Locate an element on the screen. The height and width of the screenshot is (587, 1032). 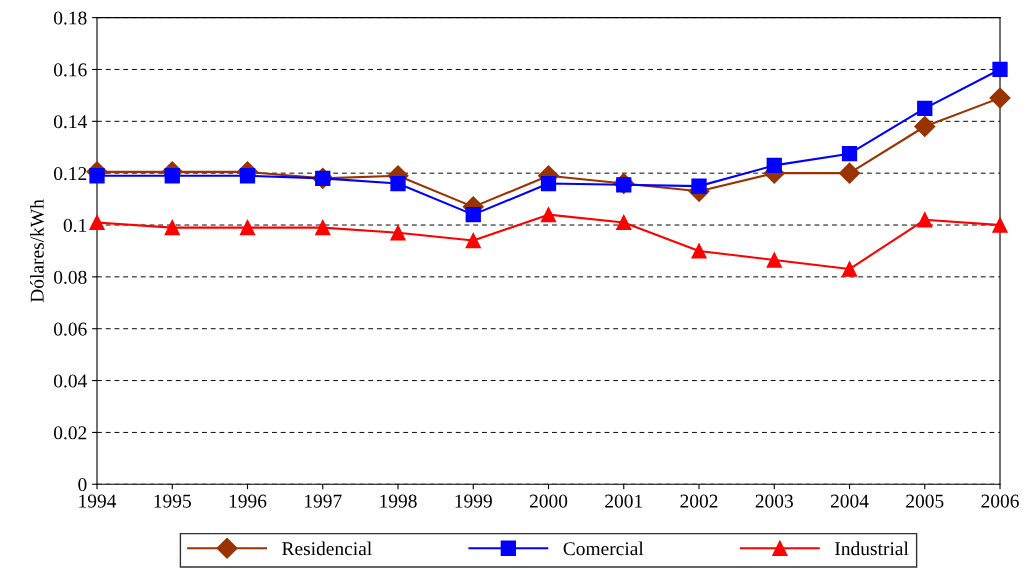
y-tick-label: 0.02 is located at coordinates (70, 433).